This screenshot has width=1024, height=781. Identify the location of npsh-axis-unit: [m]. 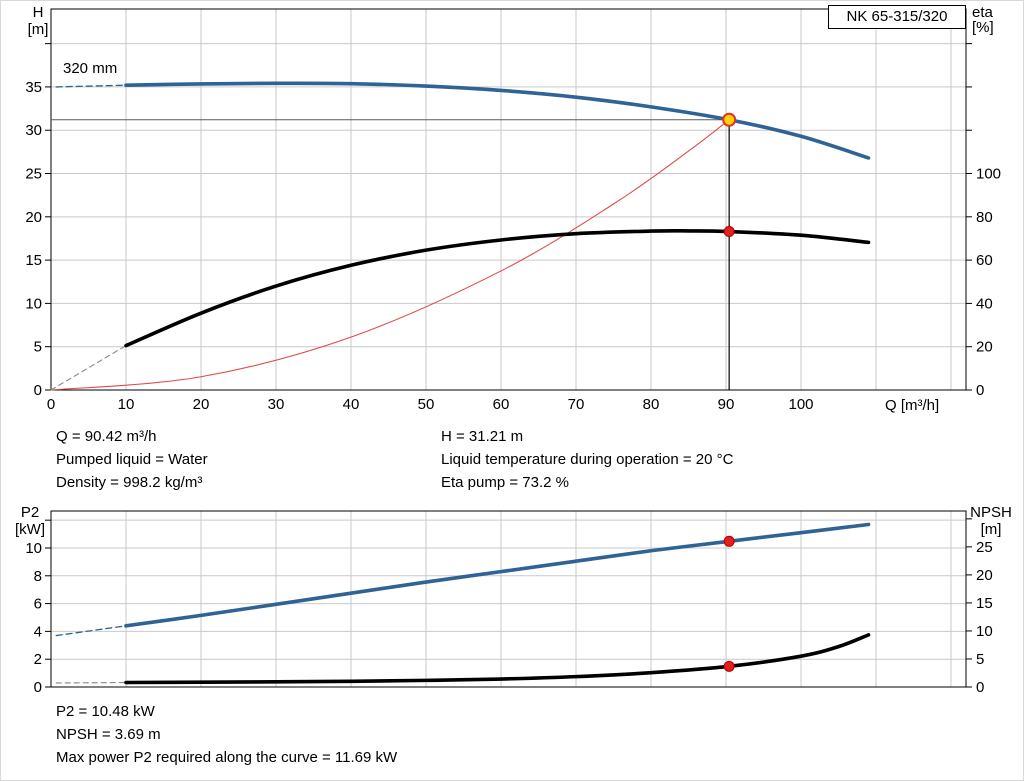
(991, 529).